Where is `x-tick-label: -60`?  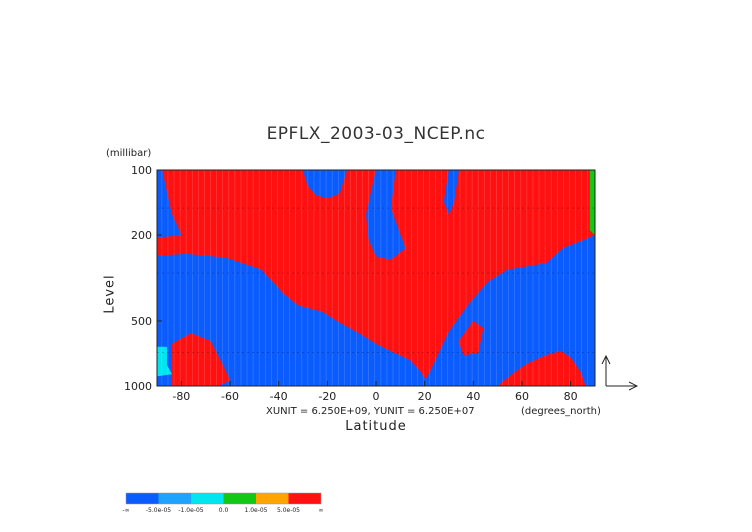 x-tick-label: -60 is located at coordinates (230, 396).